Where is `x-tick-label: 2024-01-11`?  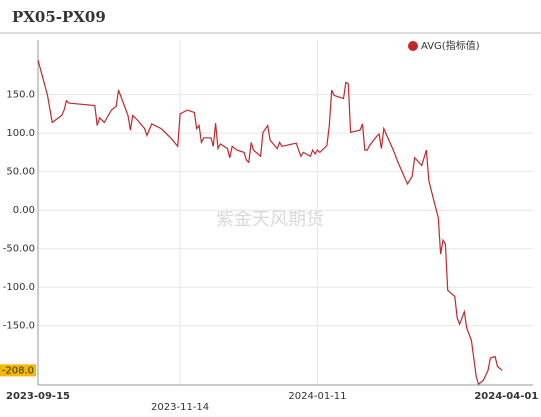
x-tick-label: 2024-01-11 is located at coordinates (317, 396).